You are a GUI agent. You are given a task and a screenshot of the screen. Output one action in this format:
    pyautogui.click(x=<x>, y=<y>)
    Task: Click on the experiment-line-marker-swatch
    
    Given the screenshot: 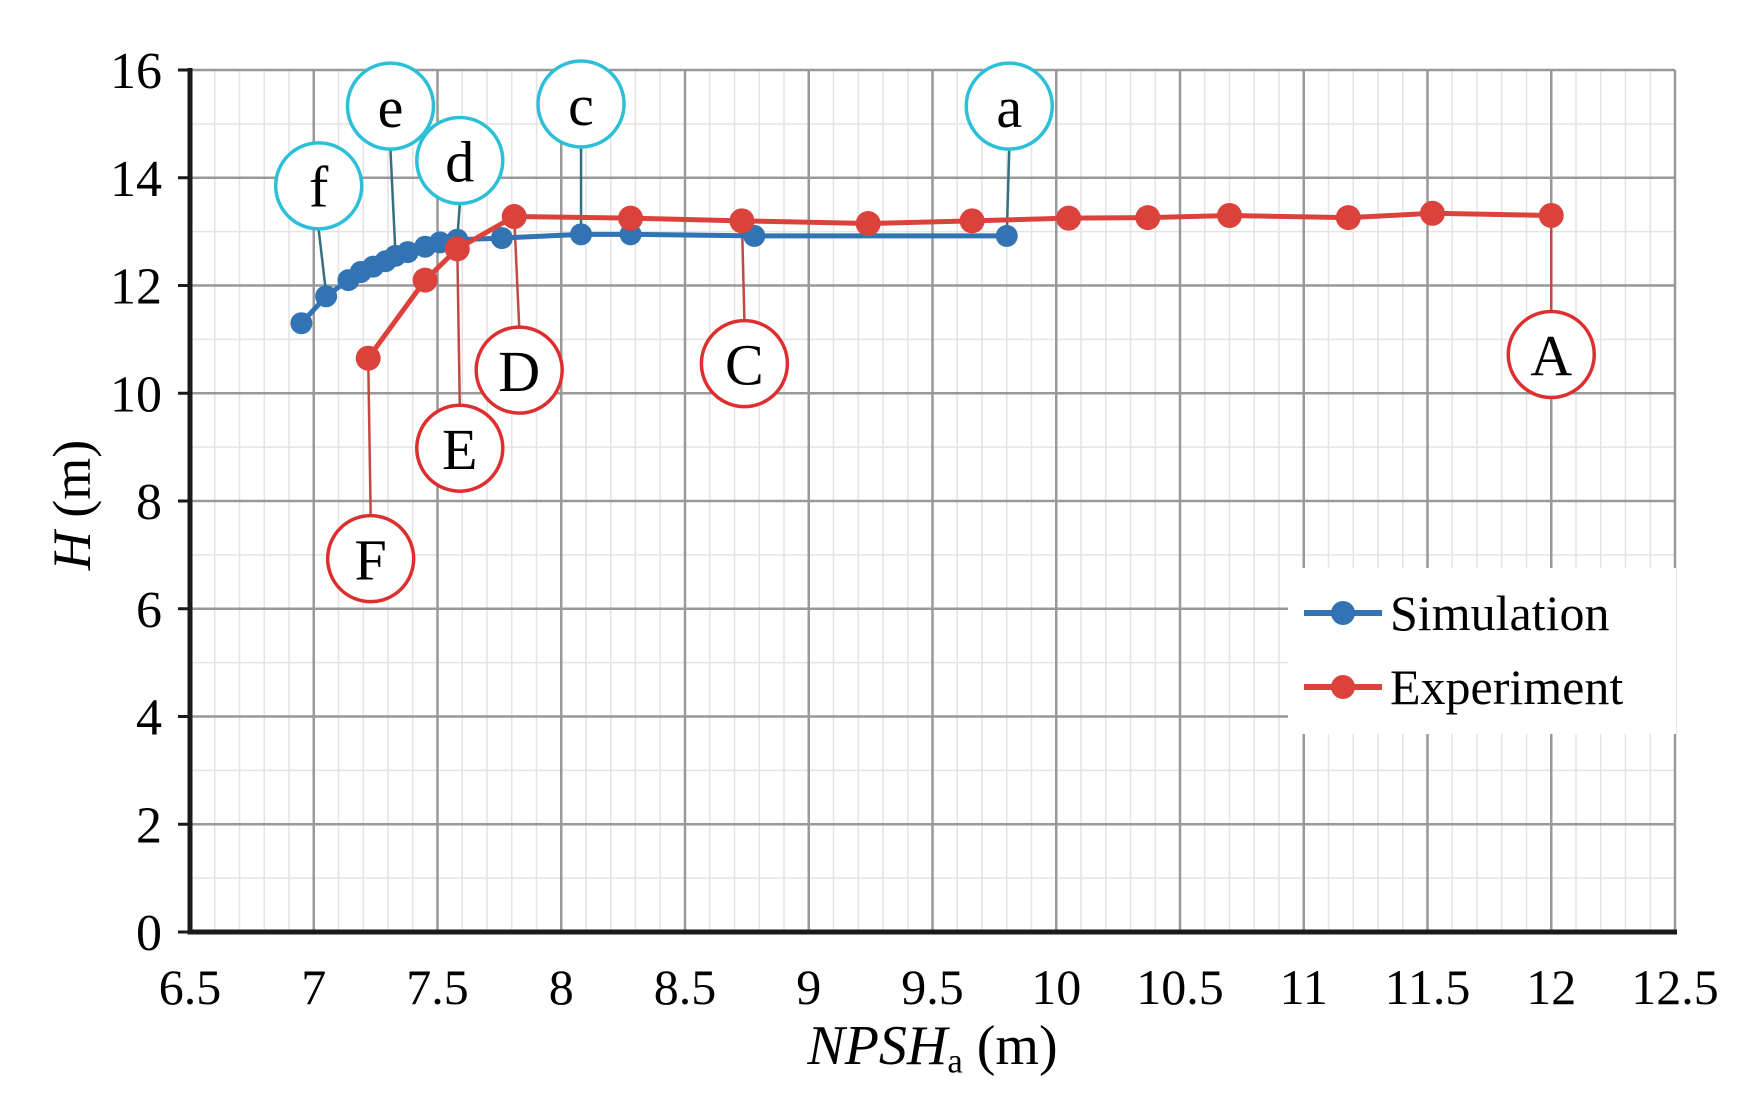 What is the action you would take?
    pyautogui.click(x=1343, y=687)
    